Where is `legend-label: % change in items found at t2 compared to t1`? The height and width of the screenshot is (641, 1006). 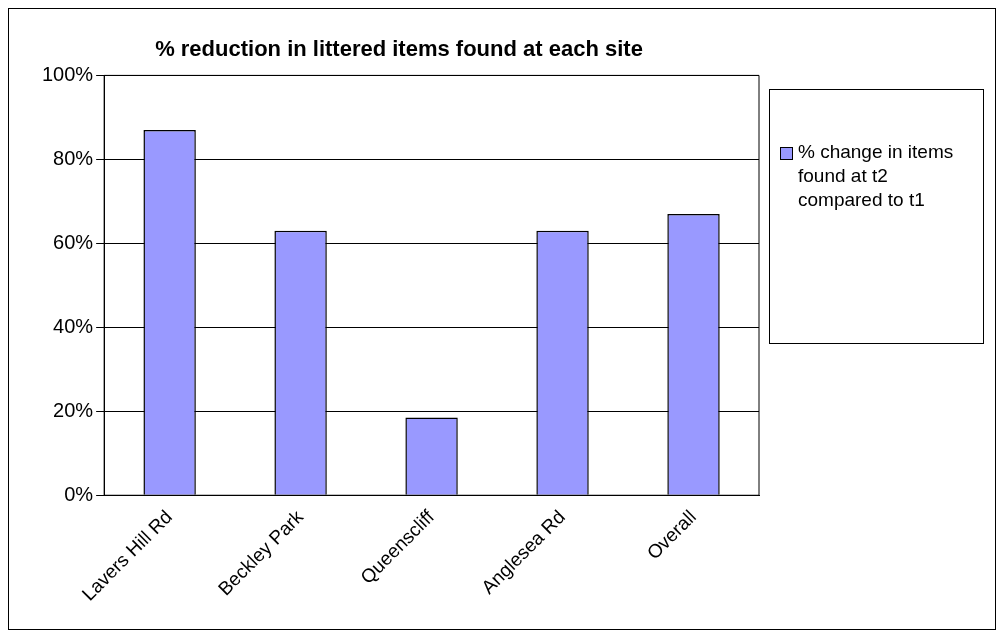 legend-label: % change in items found at t2 compared to t1 is located at coordinates (876, 176).